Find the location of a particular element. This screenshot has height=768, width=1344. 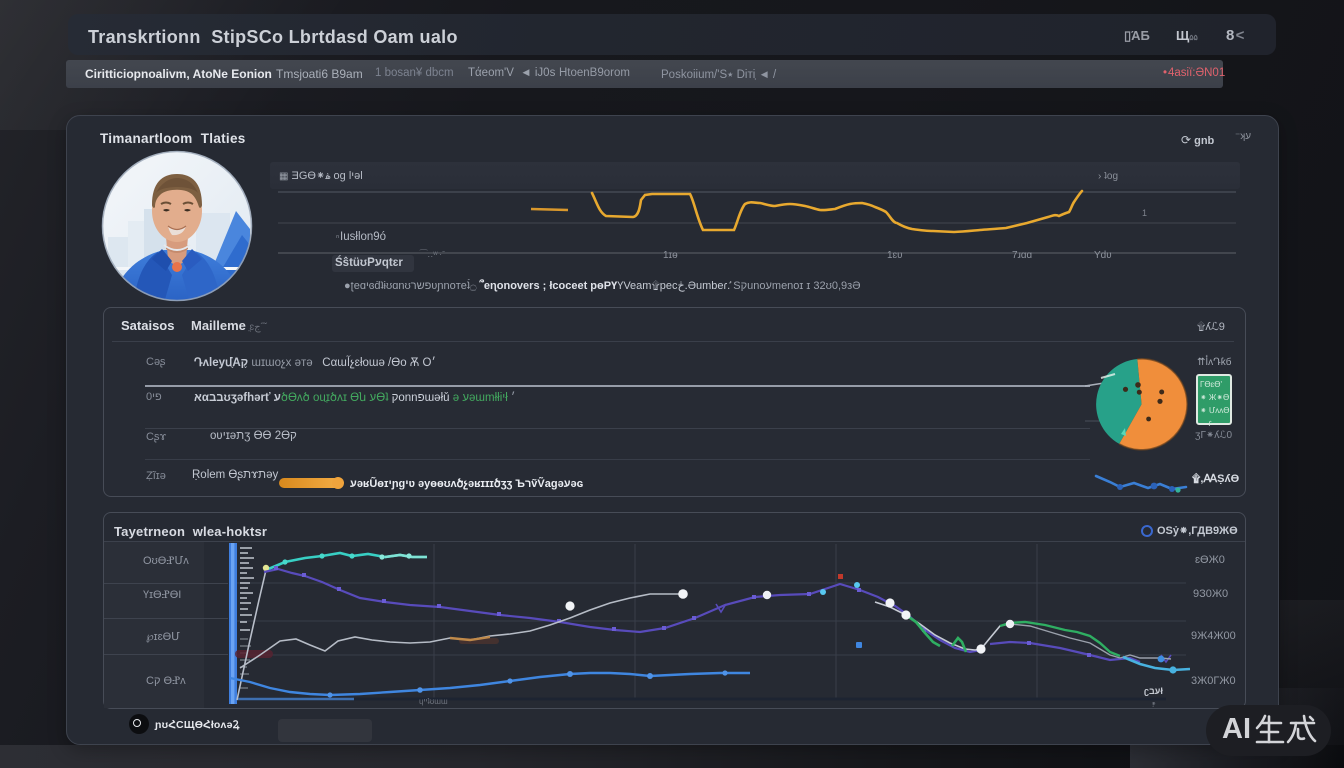

svg-text: 1ɪɵ is located at coordinates (670, 255).